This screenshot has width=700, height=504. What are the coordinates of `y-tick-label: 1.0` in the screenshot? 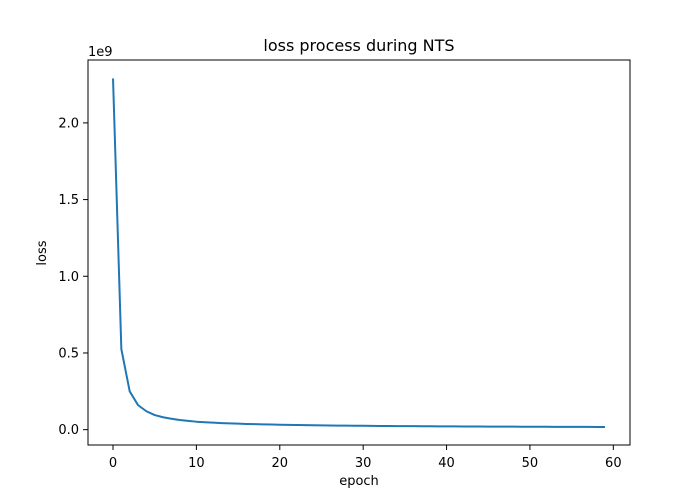 It's located at (68, 277).